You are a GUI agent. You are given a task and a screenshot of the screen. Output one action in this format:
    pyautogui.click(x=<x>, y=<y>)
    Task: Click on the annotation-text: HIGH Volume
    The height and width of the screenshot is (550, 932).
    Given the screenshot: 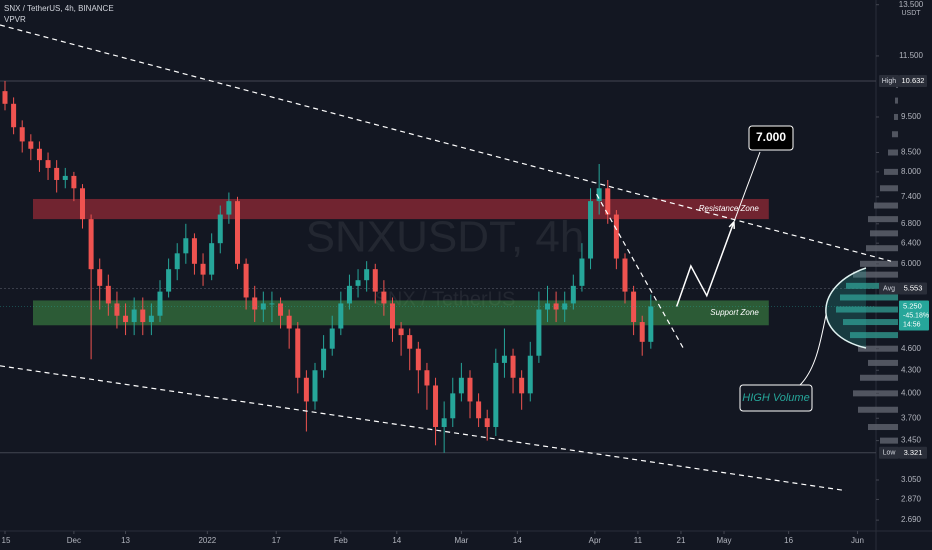 What is the action you would take?
    pyautogui.click(x=775, y=398)
    